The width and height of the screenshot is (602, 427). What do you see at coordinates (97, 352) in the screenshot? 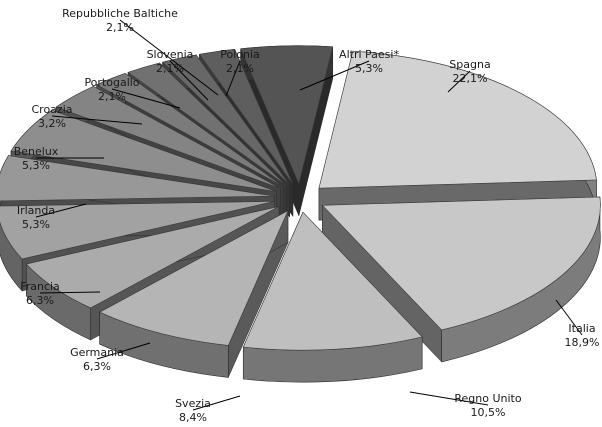
I see `slice-name: Germania` at bounding box center [97, 352].